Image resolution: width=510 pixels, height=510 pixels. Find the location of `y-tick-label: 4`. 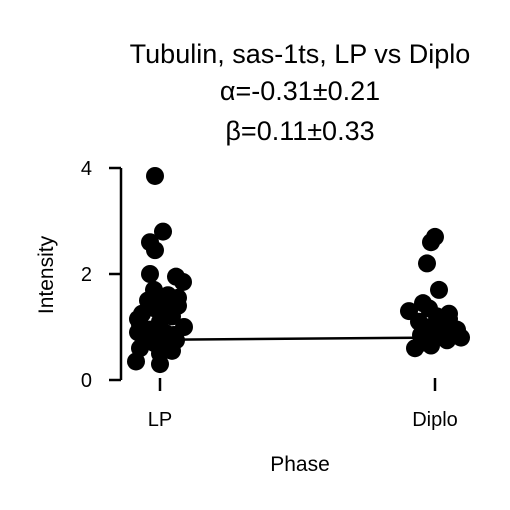

y-tick-label: 4 is located at coordinates (86, 169).